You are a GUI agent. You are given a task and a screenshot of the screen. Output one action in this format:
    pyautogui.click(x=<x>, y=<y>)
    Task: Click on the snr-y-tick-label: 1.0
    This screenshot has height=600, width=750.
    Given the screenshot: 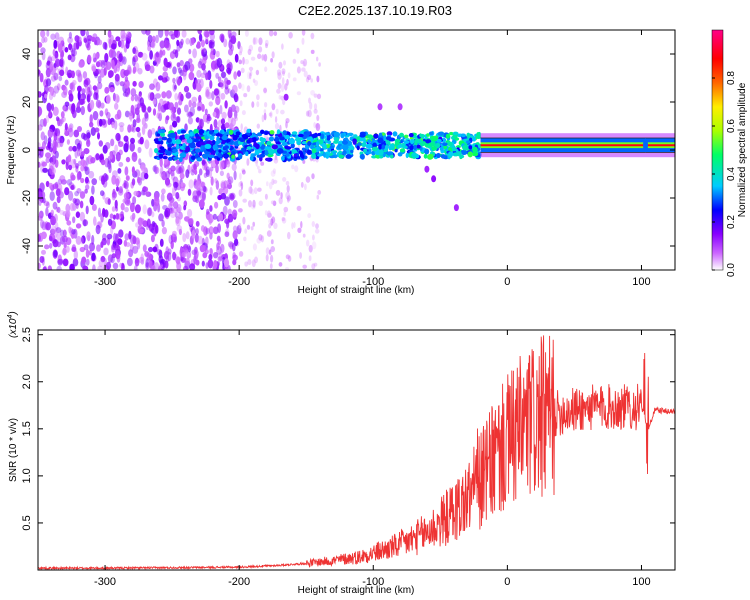 What is the action you would take?
    pyautogui.click(x=27, y=475)
    